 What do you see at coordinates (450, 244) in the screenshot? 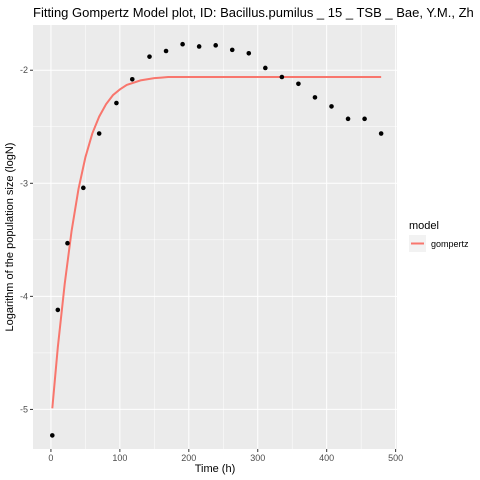
I see `legend-label: gompertz` at bounding box center [450, 244].